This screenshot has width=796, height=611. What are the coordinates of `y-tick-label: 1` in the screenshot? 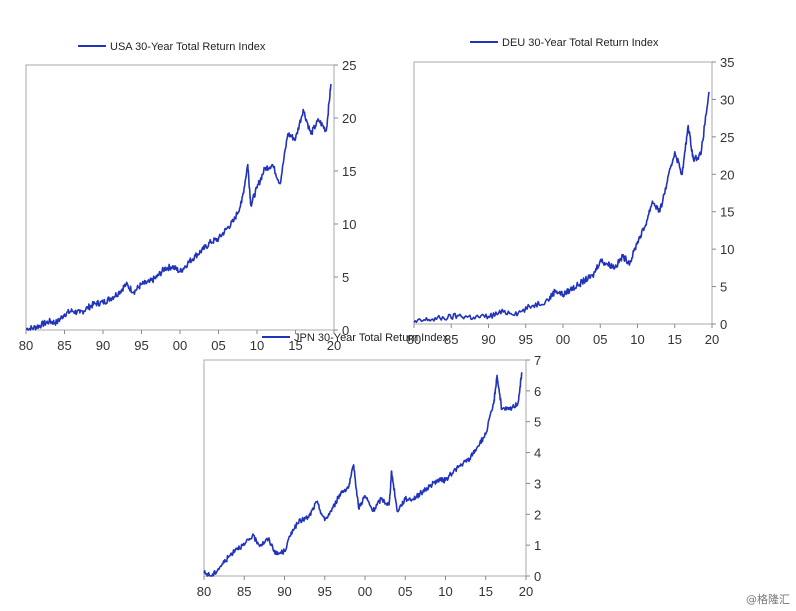 It's located at (537, 545).